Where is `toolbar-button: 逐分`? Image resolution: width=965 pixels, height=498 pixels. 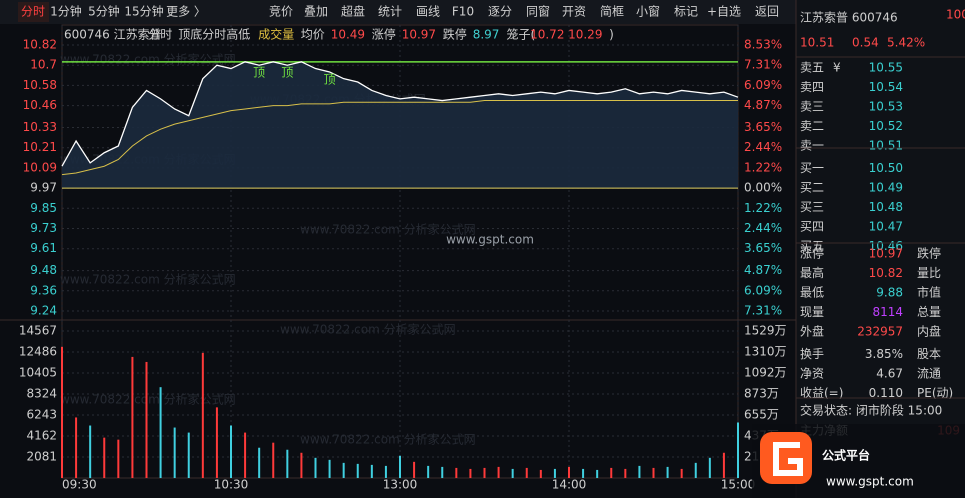 toolbar-button: 逐分 is located at coordinates (500, 12).